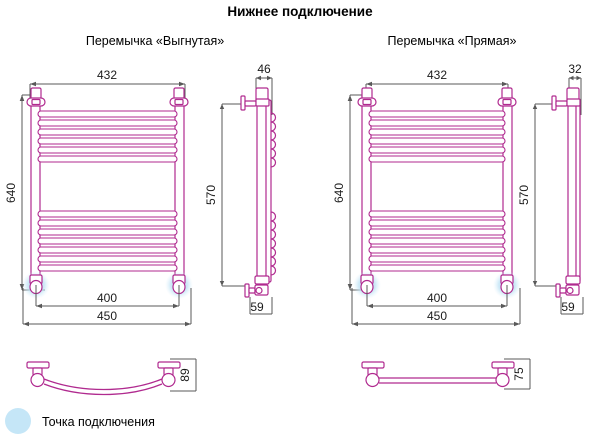 This screenshot has width=600, height=436. Describe the element at coordinates (36, 102) in the screenshot. I see `valve-top-left-curved` at that location.